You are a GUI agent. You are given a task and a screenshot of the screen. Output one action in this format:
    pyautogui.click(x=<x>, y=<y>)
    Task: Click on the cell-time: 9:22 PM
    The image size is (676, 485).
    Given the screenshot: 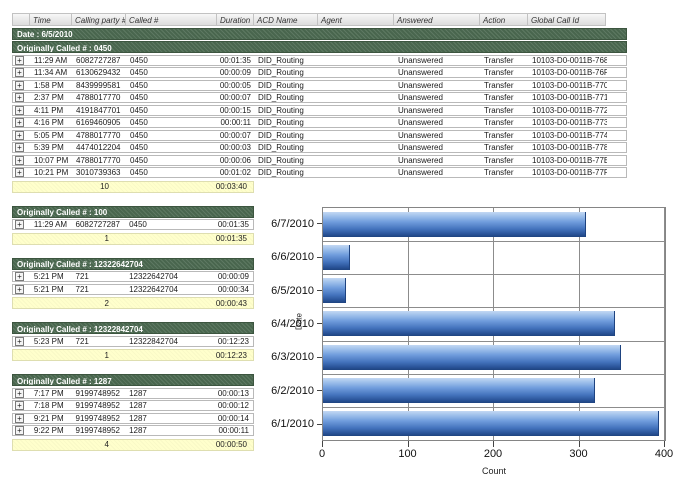 What is the action you would take?
    pyautogui.click(x=48, y=430)
    